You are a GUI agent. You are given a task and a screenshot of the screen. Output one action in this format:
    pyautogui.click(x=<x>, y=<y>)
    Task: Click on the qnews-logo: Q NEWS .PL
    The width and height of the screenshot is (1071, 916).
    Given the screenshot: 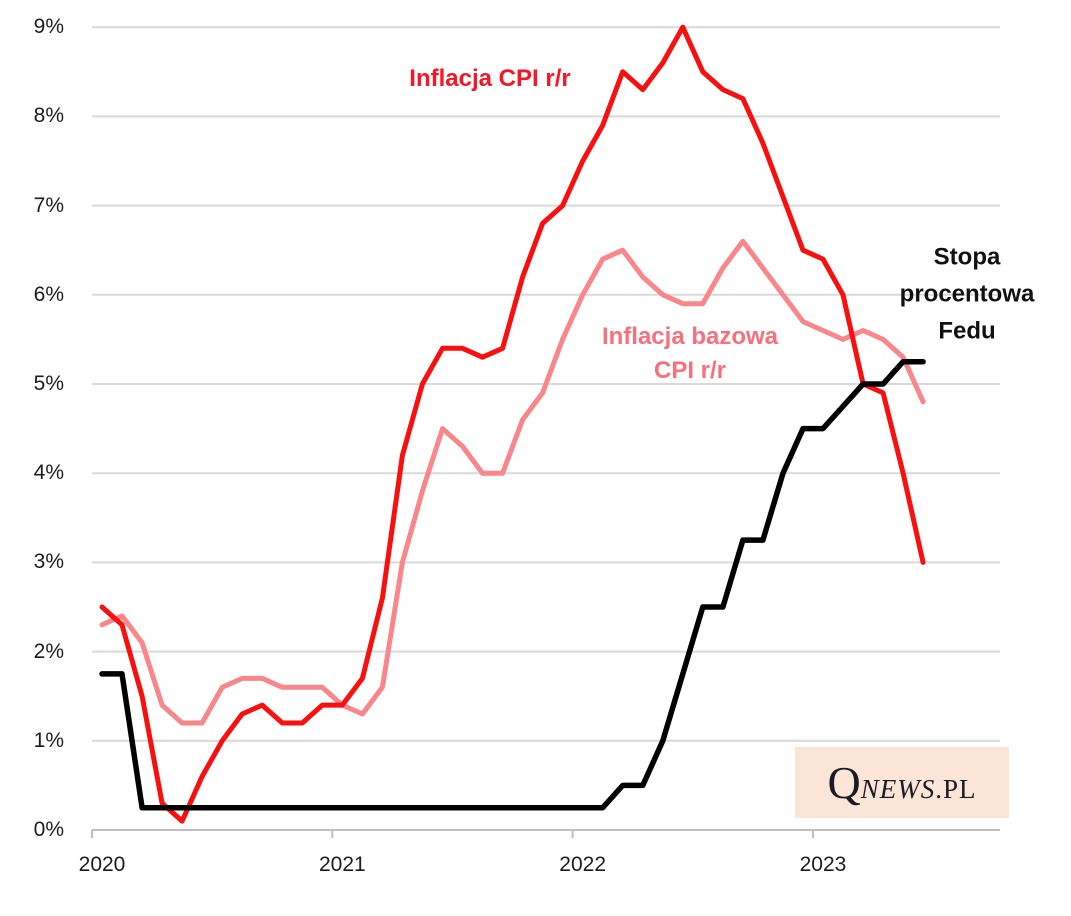 What is the action you would take?
    pyautogui.click(x=902, y=782)
    